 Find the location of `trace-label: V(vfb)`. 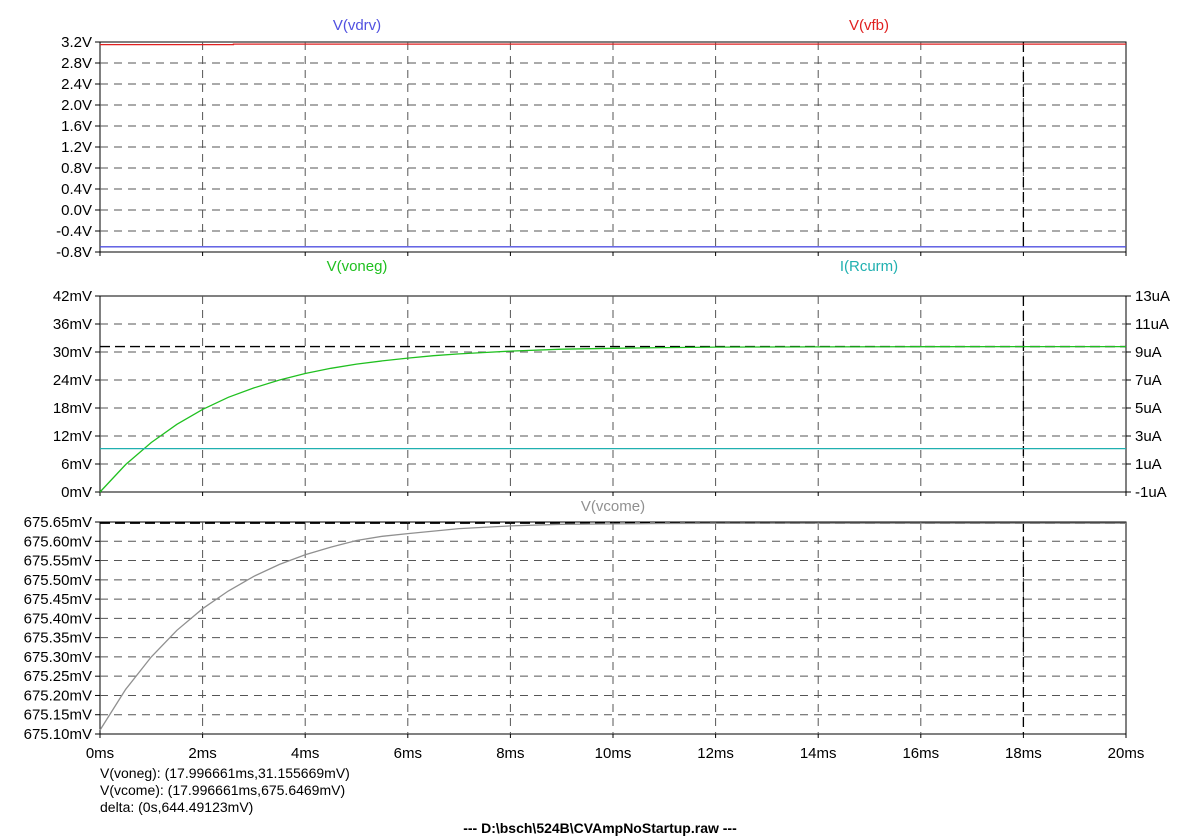

trace-label: V(vfb) is located at coordinates (869, 25).